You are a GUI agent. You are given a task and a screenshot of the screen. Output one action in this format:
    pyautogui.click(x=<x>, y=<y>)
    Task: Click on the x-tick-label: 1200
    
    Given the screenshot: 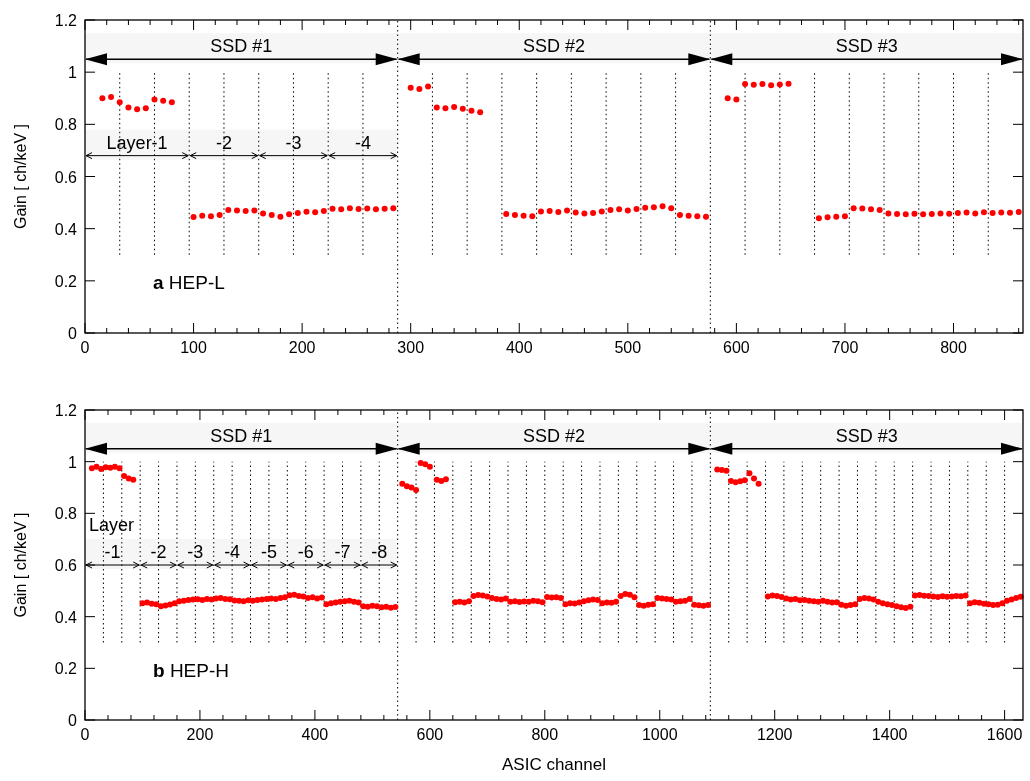 What is the action you would take?
    pyautogui.click(x=774, y=734)
    